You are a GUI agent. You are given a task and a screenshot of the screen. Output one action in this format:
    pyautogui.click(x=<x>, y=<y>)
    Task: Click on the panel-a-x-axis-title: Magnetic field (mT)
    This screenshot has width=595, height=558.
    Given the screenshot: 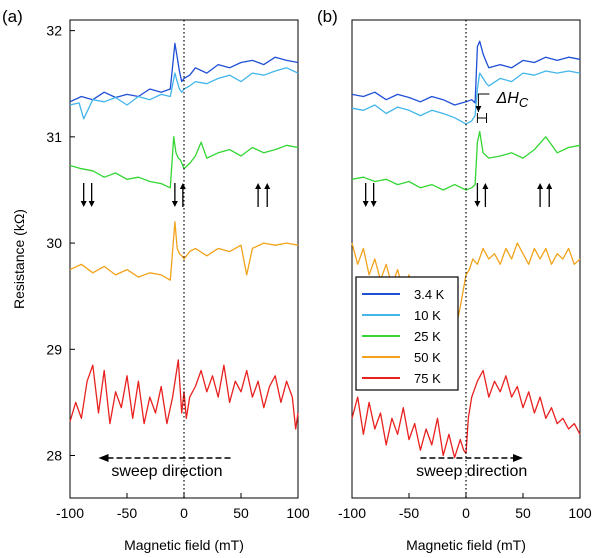 What is the action you would take?
    pyautogui.click(x=184, y=545)
    